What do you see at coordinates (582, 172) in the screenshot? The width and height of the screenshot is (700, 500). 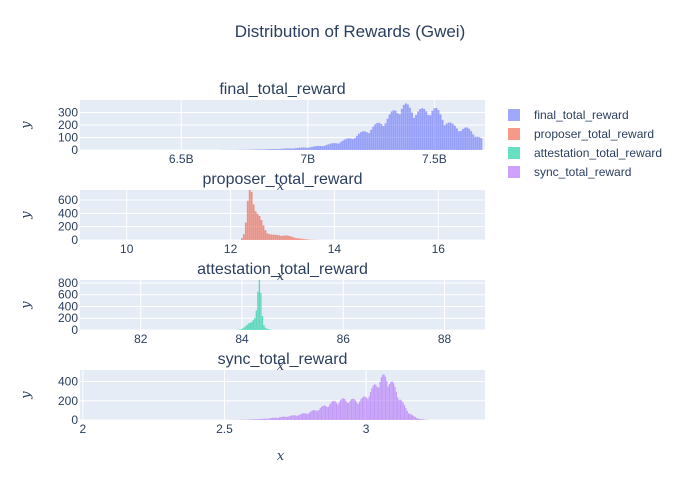 I see `legend-label: sync_total_reward` at bounding box center [582, 172].